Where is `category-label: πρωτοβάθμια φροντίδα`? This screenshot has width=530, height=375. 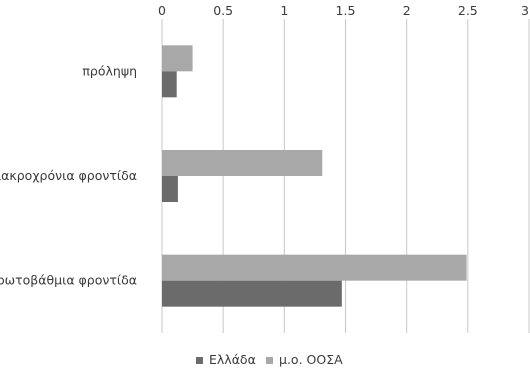 category-label: πρωτοβάθμια φροντίδα is located at coordinates (68, 280).